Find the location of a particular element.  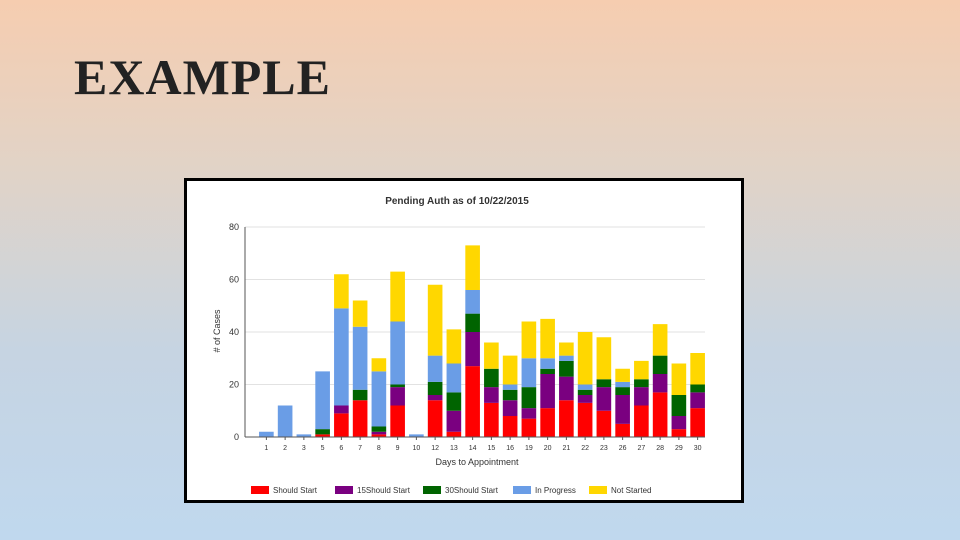

legend-label: Should Start is located at coordinates (295, 490).